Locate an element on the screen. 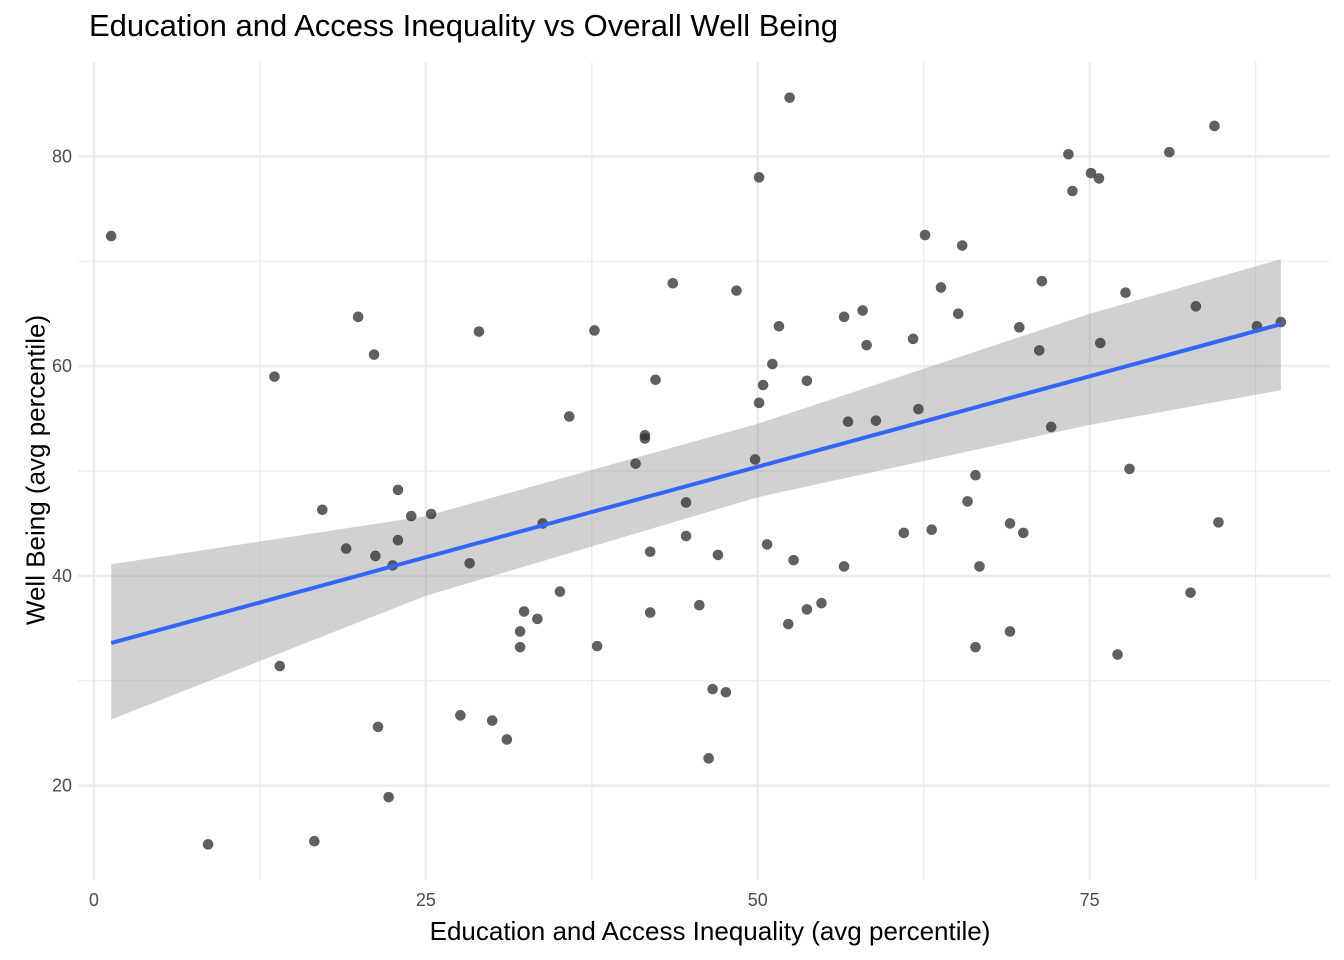 Image resolution: width=1344 pixels, height=960 pixels. x-tick-label: 25 is located at coordinates (426, 900).